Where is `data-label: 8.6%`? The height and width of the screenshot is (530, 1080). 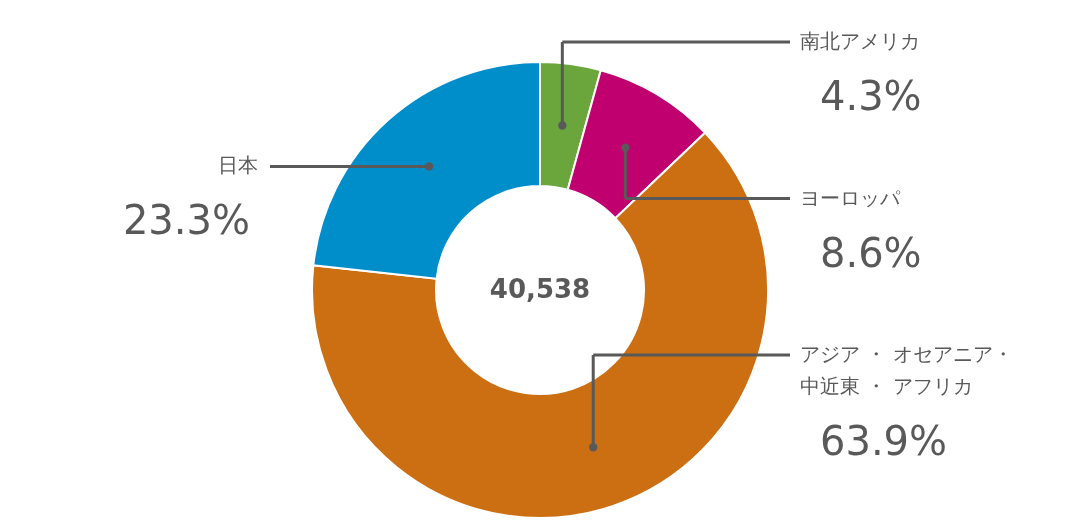
data-label: 8.6% is located at coordinates (871, 252).